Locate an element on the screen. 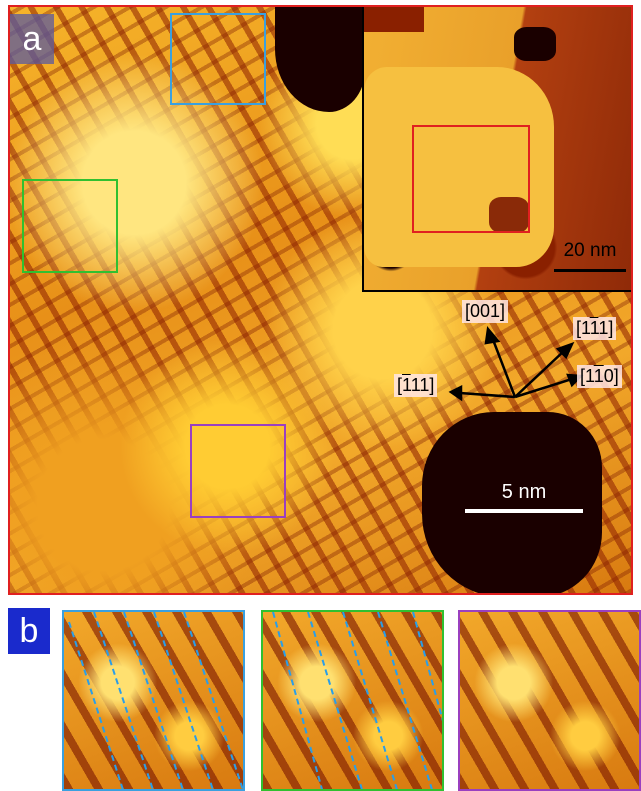 This screenshot has width=641, height=791. inset-scale-label: 20 nm is located at coordinates (590, 250).